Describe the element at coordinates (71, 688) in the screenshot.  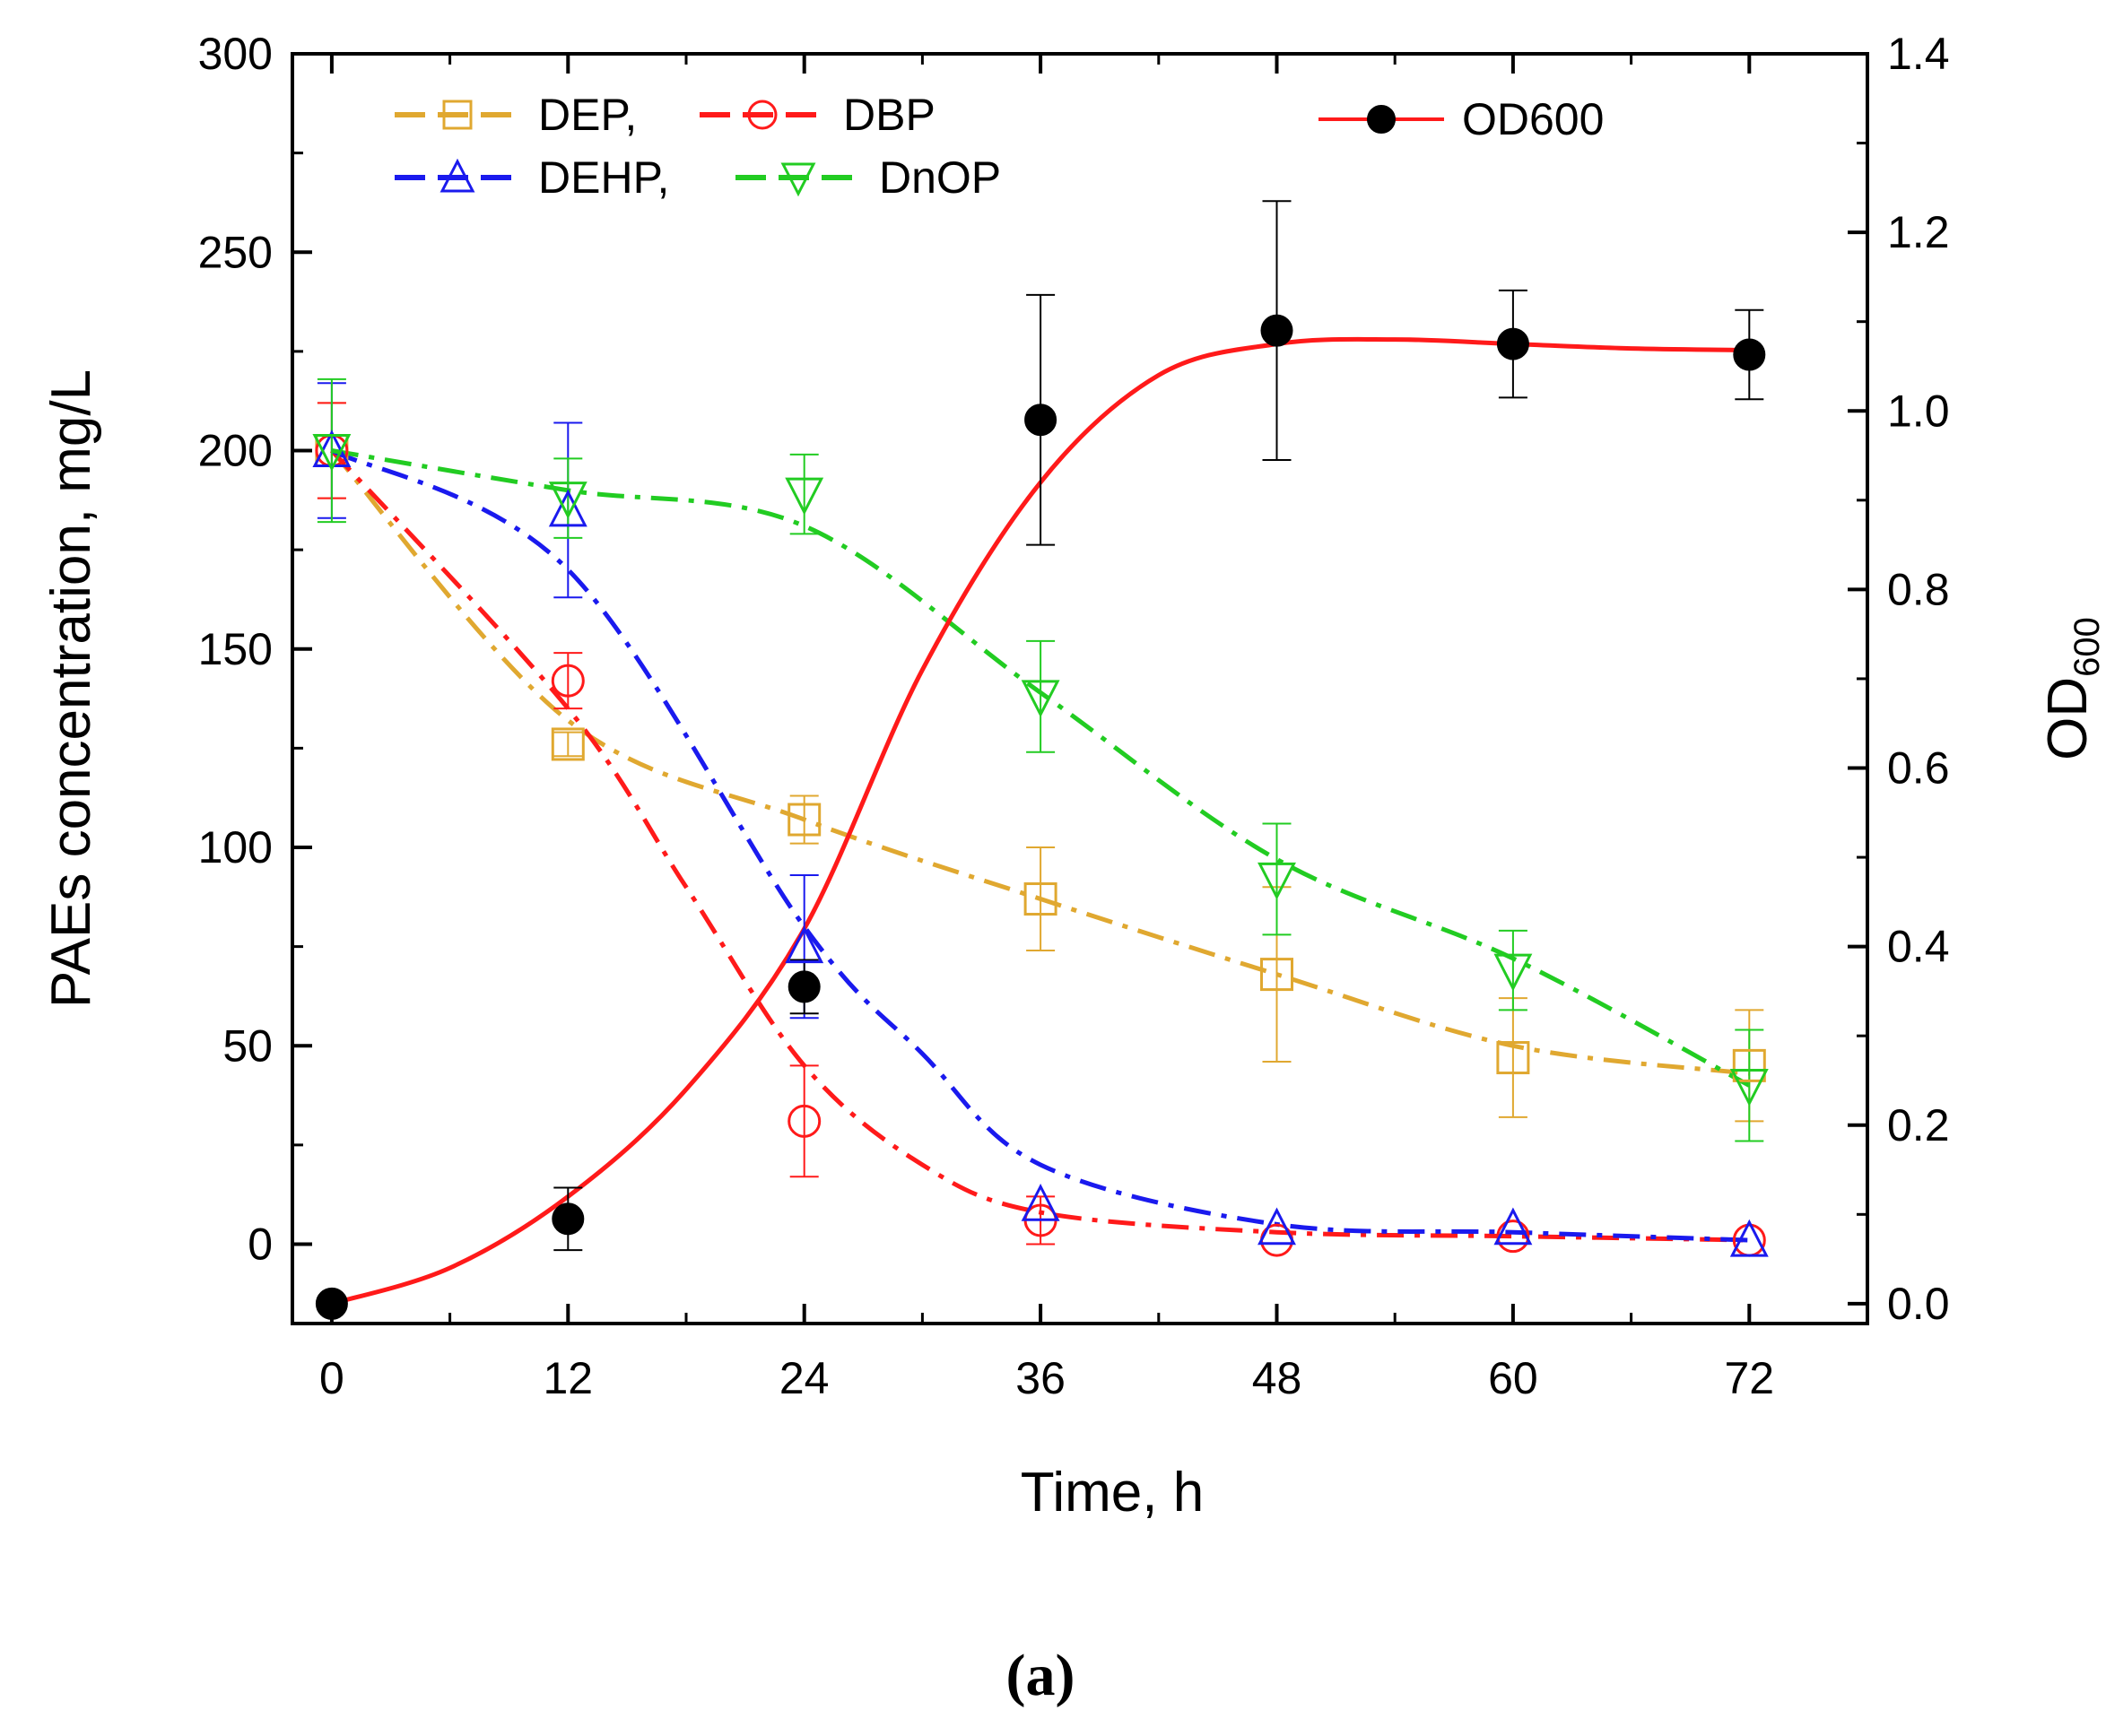
I see `y-axis-title: PAEs concentration, mg/L` at that location.